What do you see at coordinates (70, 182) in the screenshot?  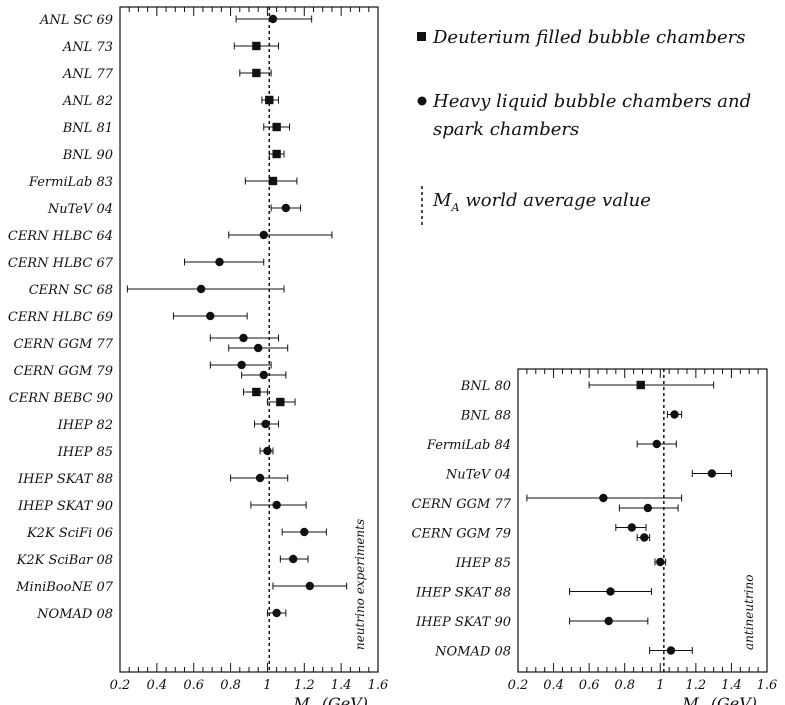 I see `experiment-label: FermiLab 83` at bounding box center [70, 182].